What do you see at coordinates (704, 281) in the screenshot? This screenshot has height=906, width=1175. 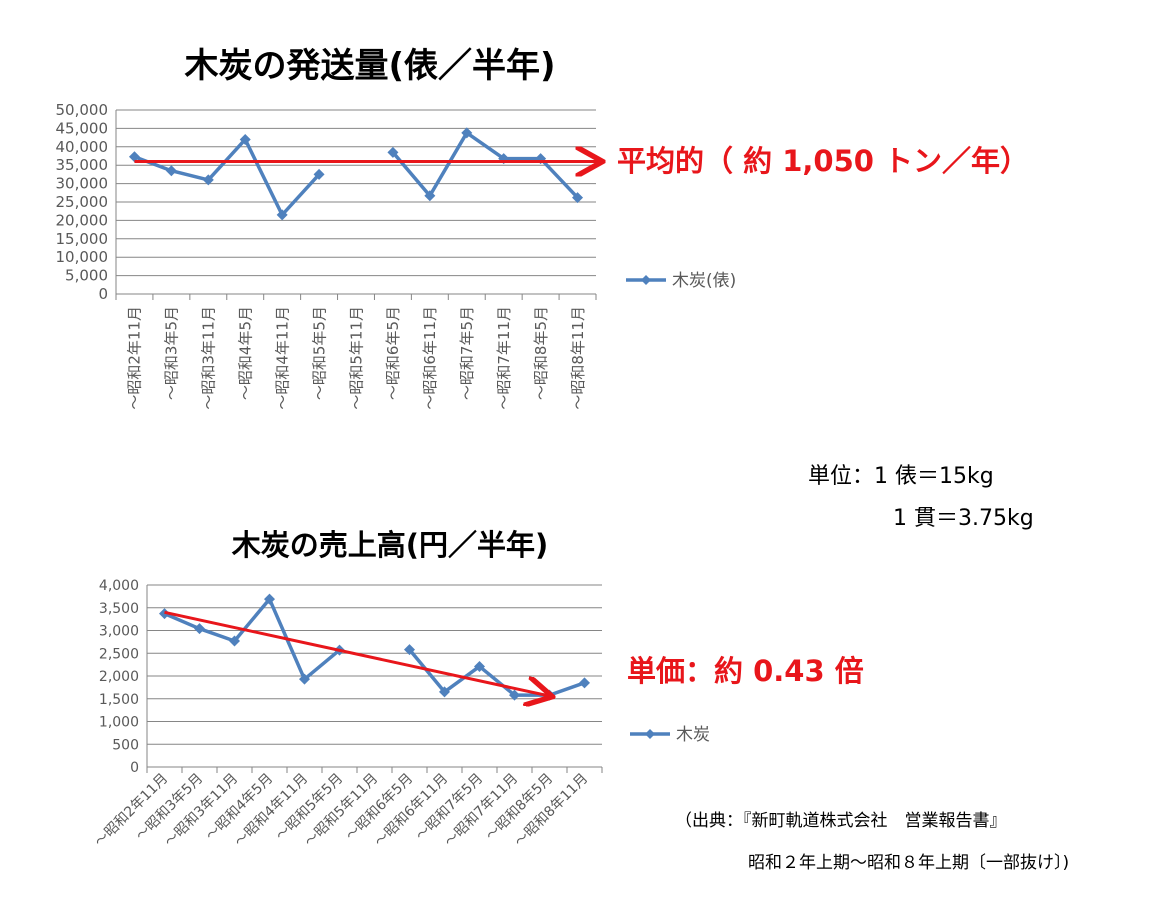 I see `chart1-legend-label: 木炭(俵)` at bounding box center [704, 281].